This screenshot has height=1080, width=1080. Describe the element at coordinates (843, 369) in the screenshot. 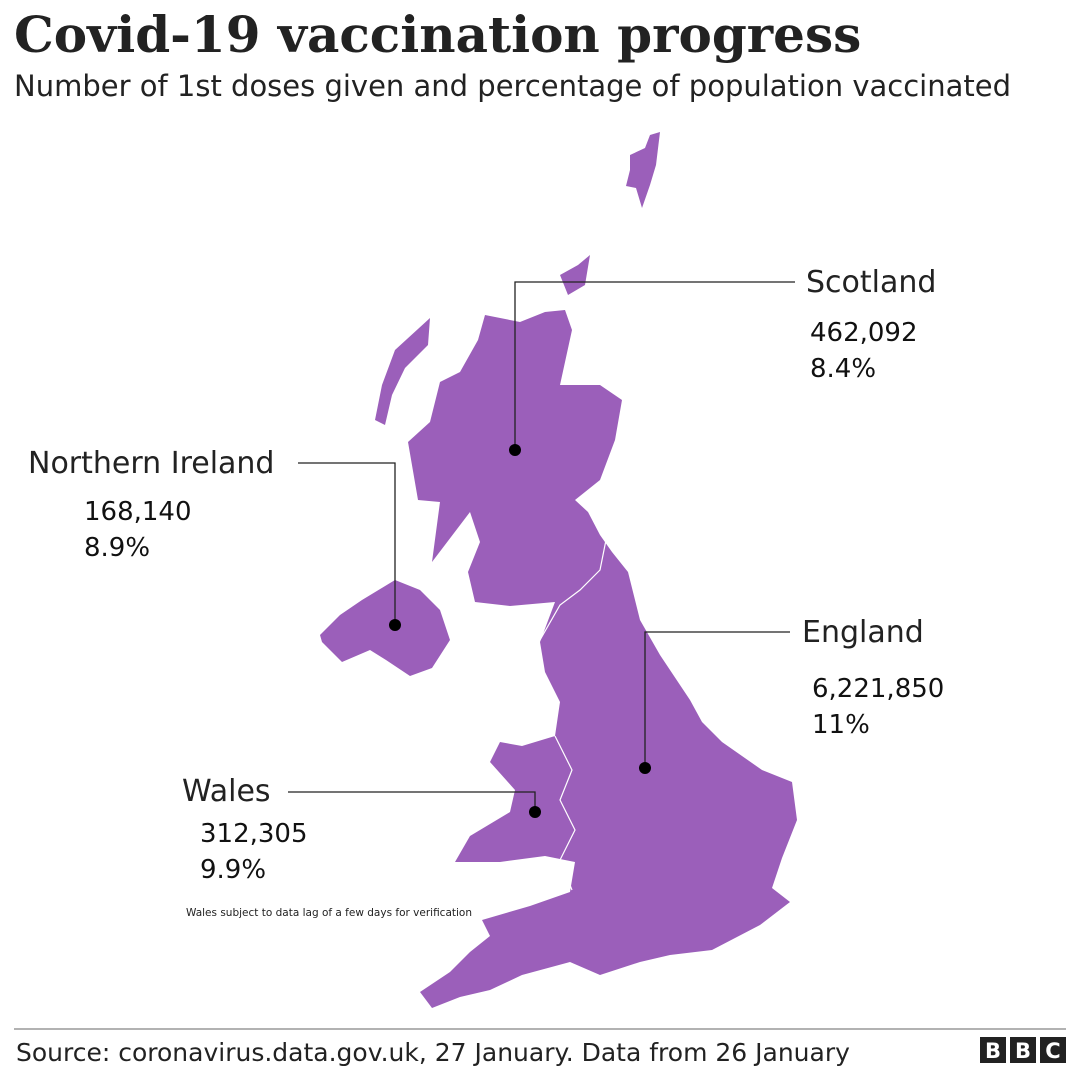

I see `region-percent: 8.4%` at that location.